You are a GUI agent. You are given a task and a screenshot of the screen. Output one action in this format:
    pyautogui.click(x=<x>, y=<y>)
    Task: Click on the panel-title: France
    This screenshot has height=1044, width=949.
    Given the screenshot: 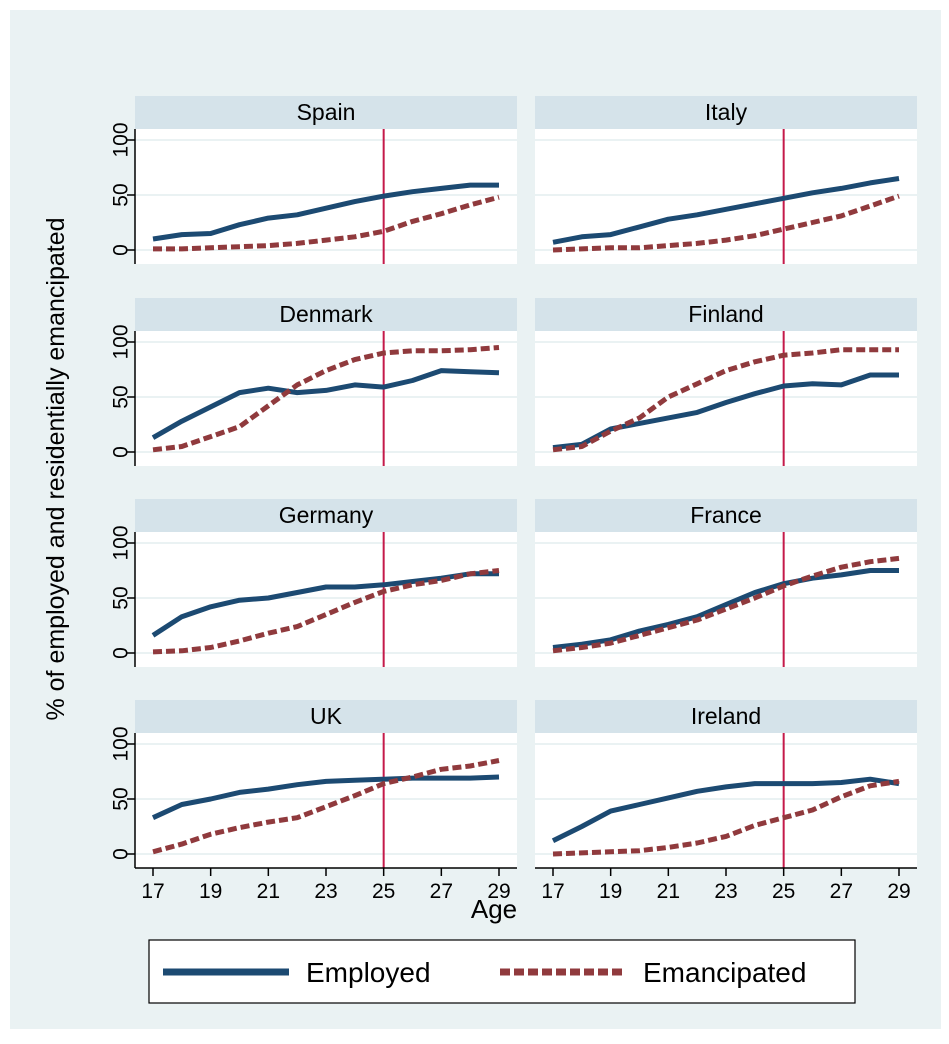 What is the action you would take?
    pyautogui.click(x=726, y=515)
    